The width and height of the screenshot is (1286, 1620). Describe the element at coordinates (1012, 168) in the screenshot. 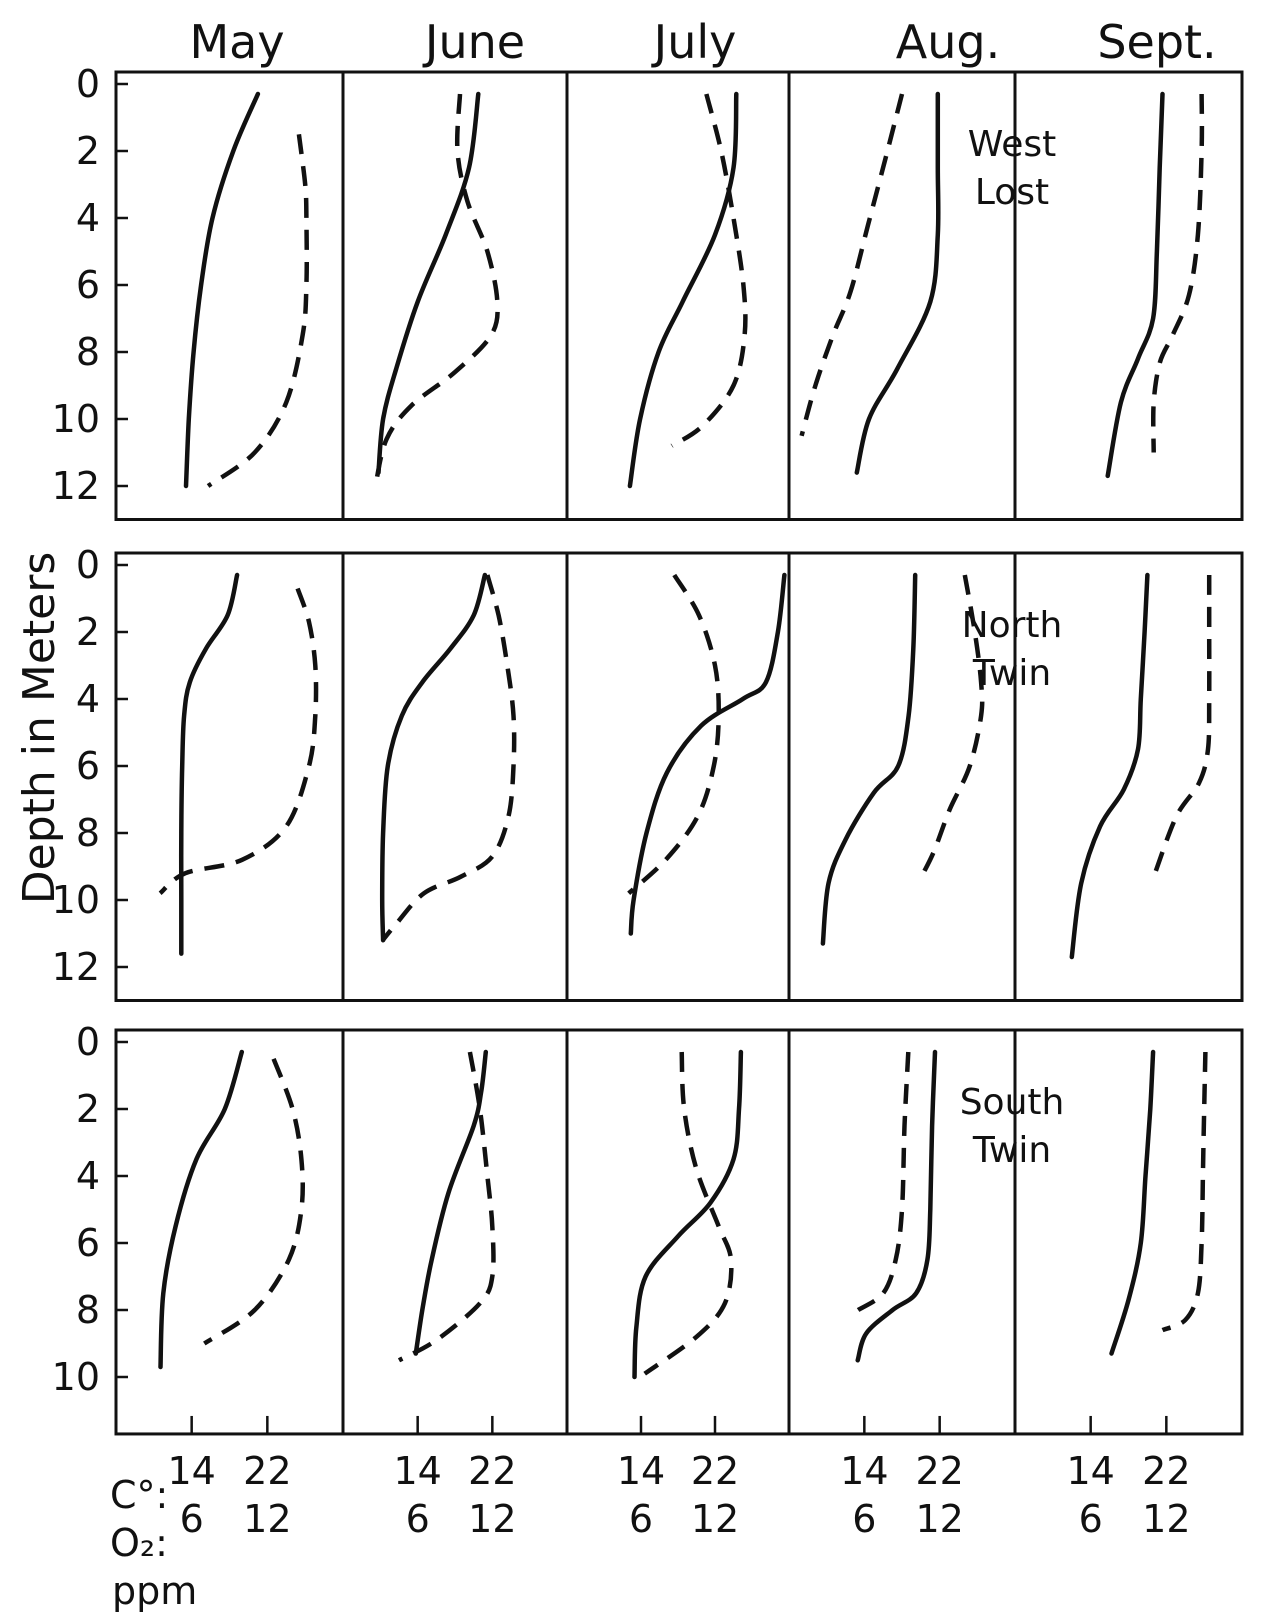

I see `lake-label: West Lost` at that location.